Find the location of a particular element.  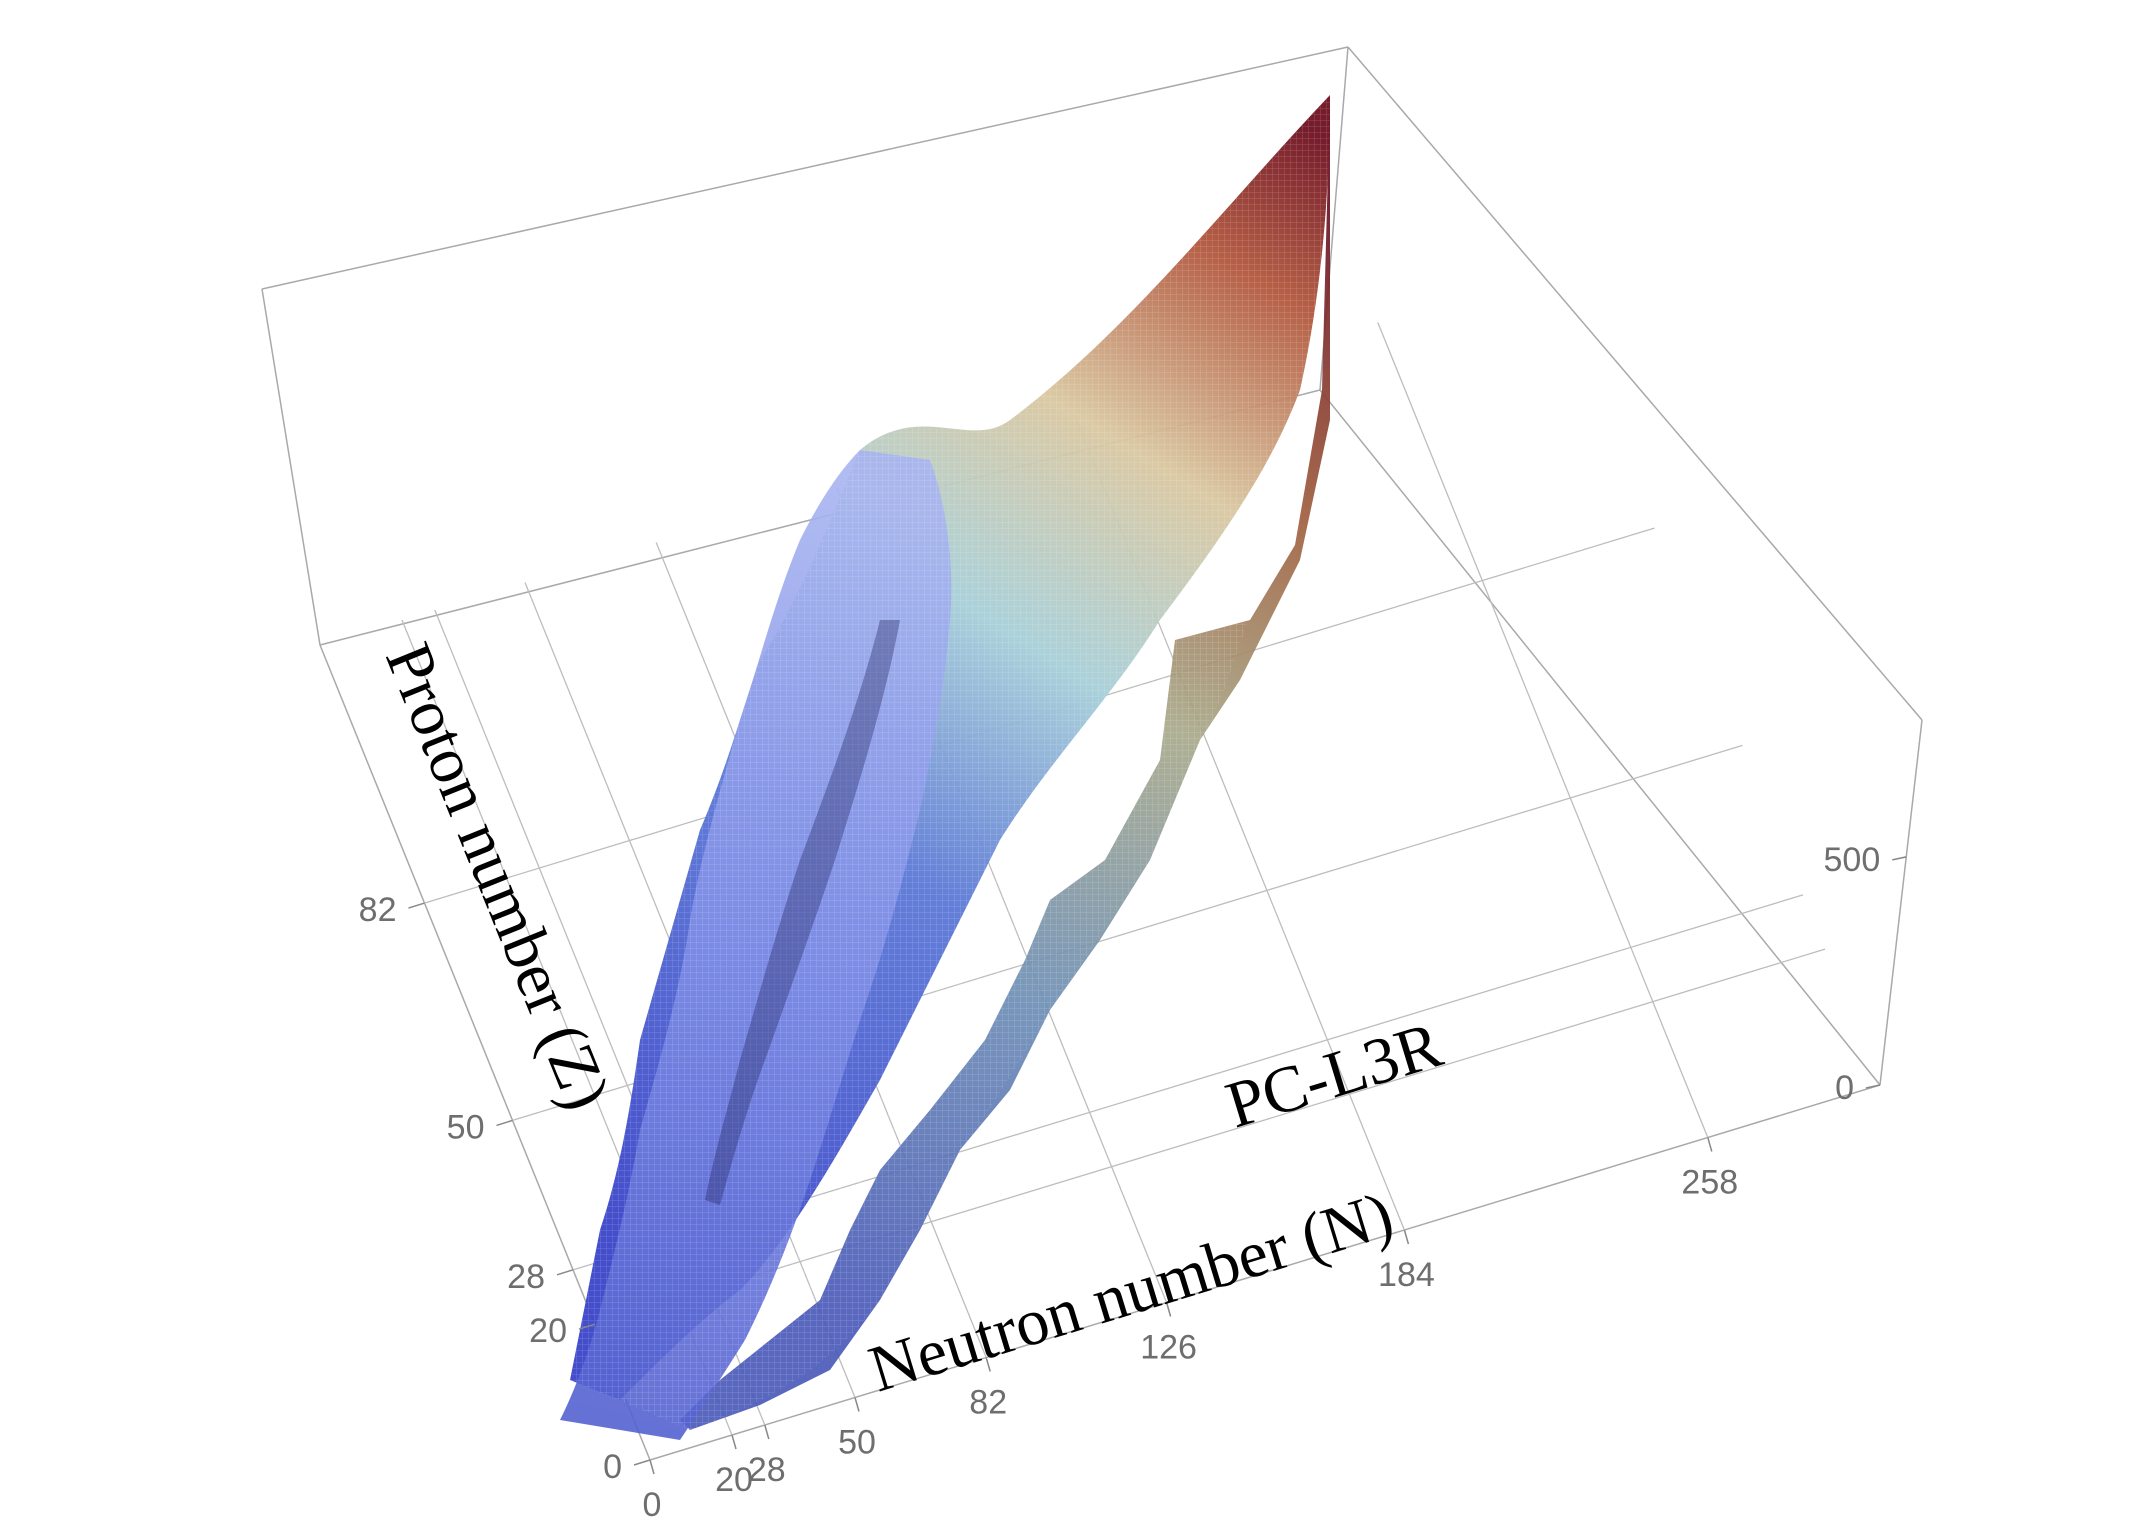

z-axis-ticks: 0 500 is located at coordinates (1865, 974).